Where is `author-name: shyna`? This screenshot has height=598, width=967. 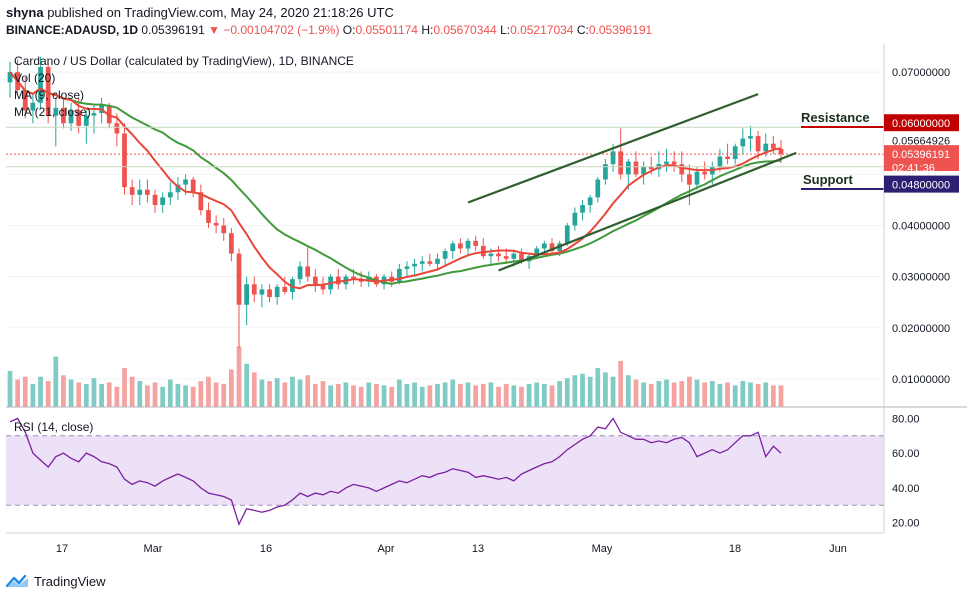
author-name: shyna is located at coordinates (25, 12).